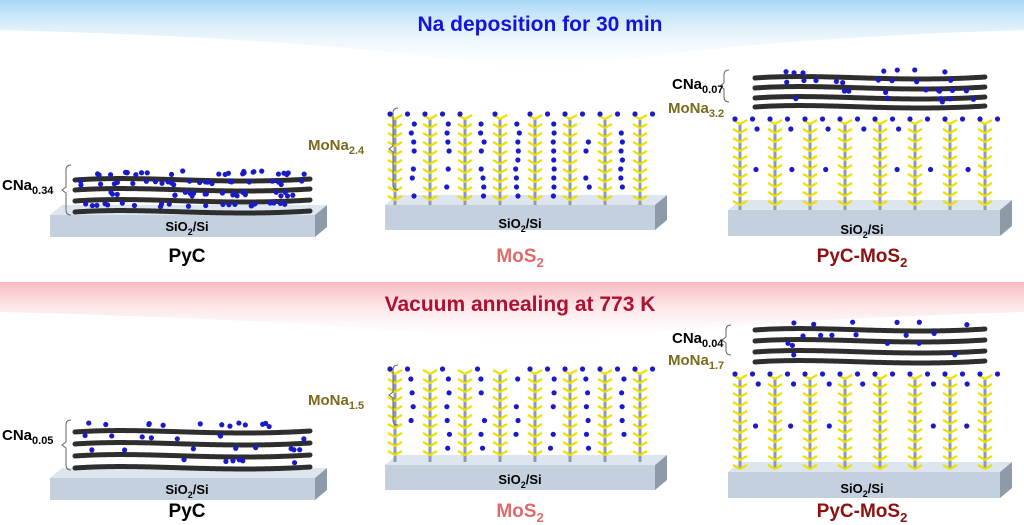  Describe the element at coordinates (321, 484) in the screenshot. I see `substrate-side` at that location.